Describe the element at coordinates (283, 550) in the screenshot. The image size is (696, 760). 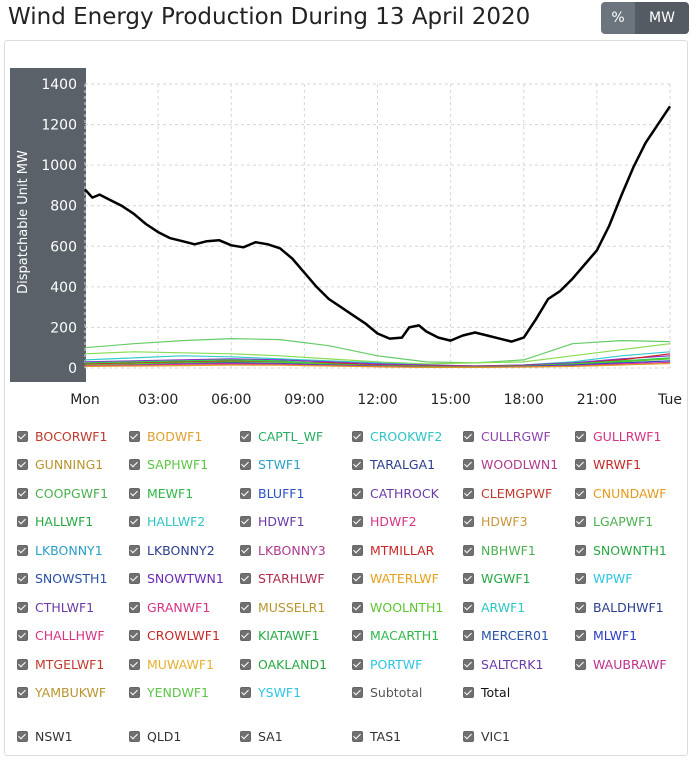
I see `legend-item-lkbonny3: LKBONNY3` at that location.